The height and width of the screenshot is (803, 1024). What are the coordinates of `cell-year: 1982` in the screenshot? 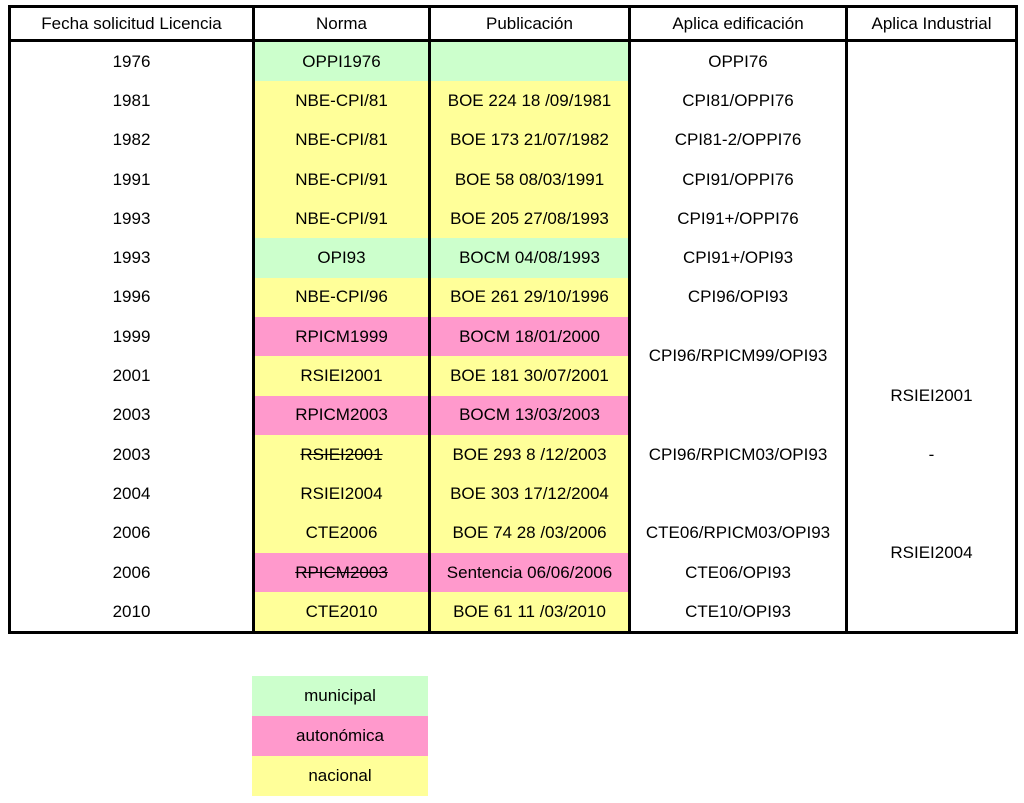 It's located at (131, 140).